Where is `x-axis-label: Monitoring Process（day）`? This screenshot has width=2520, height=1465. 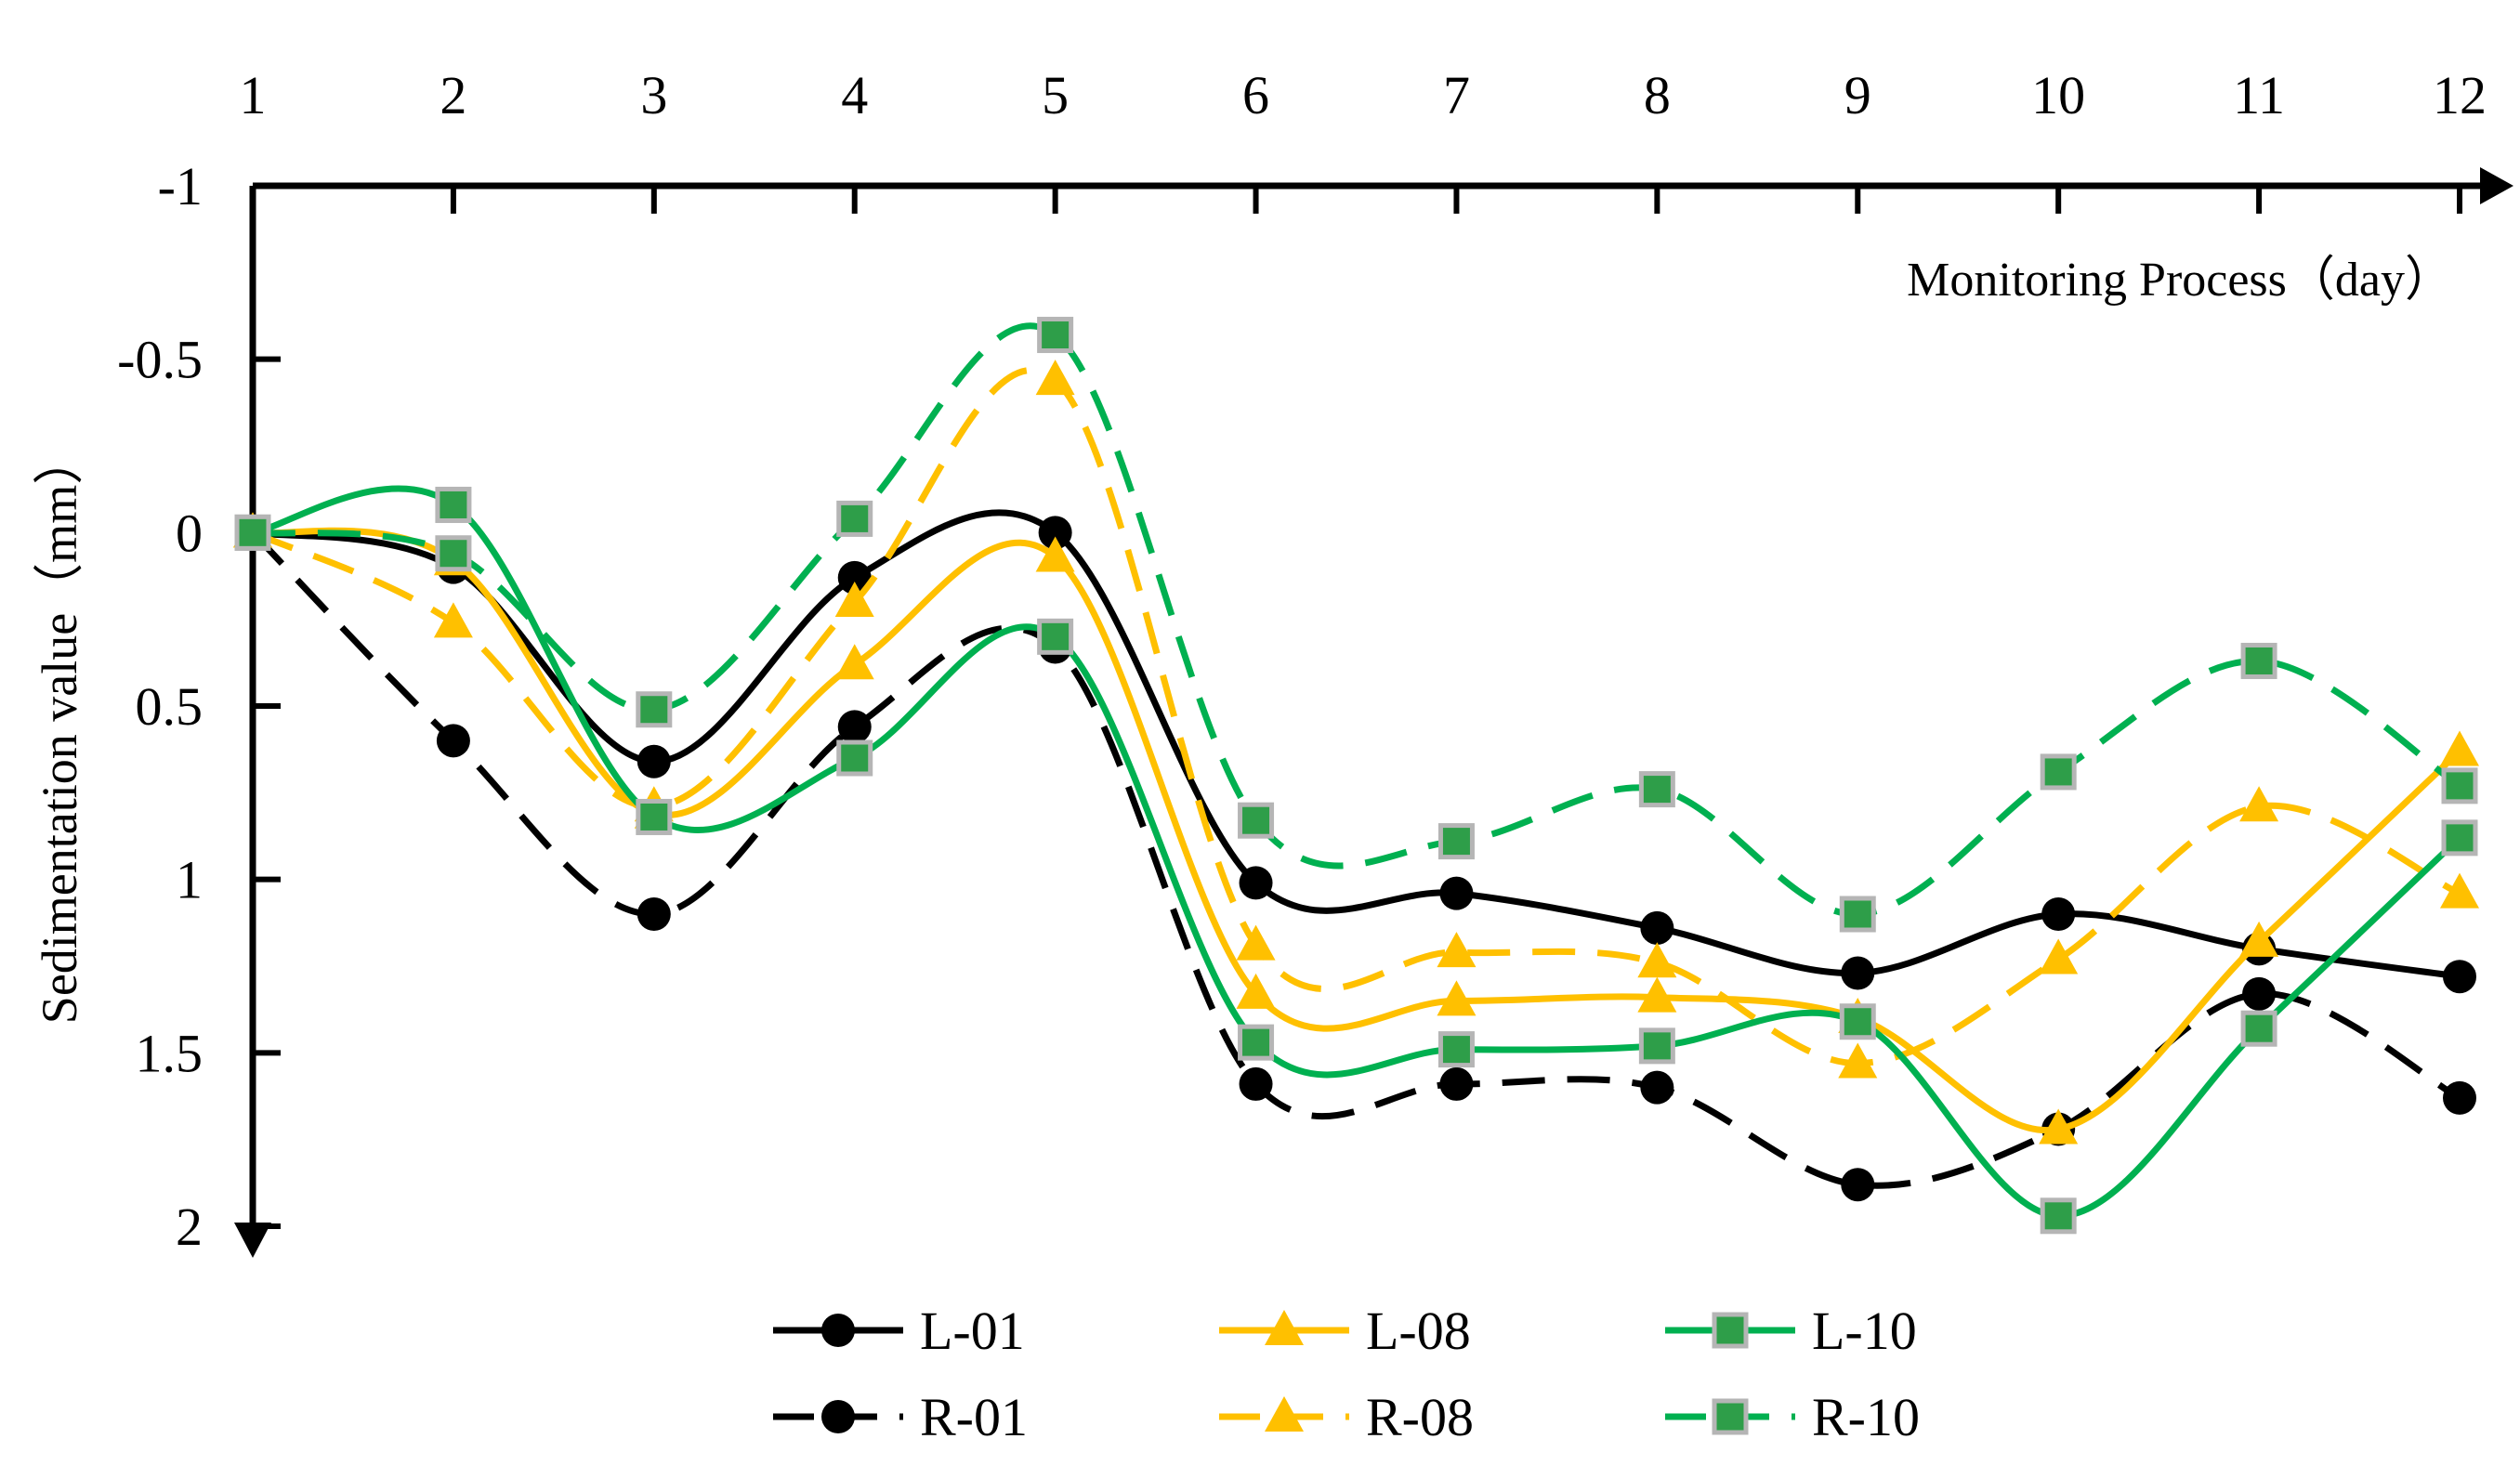 x-axis-label: Monitoring Process（day） is located at coordinates (2180, 280).